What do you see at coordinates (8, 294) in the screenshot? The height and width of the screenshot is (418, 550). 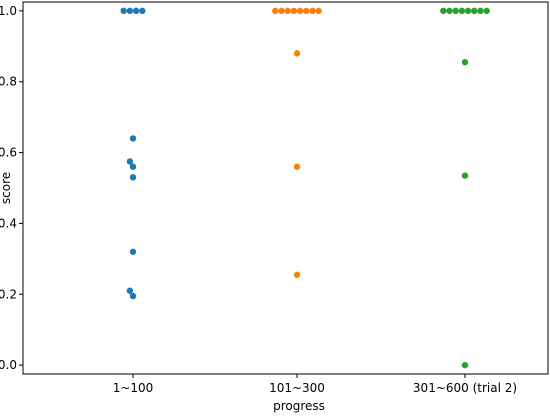 I see `y-tick-label: 0.2` at bounding box center [8, 294].